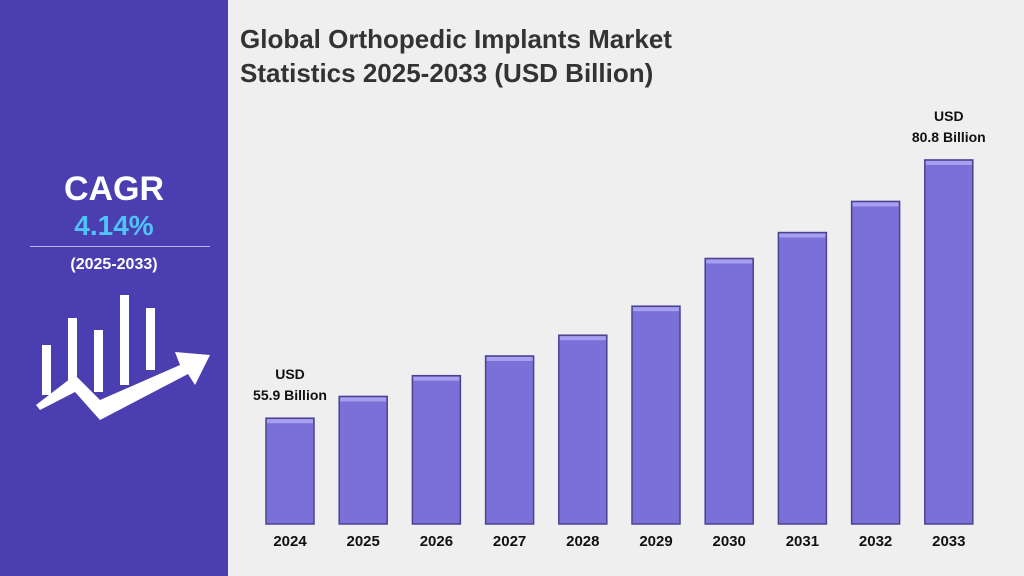 This screenshot has height=576, width=1024. Describe the element at coordinates (290, 385) in the screenshot. I see `value-label: USD 55.9 Billion` at that location.